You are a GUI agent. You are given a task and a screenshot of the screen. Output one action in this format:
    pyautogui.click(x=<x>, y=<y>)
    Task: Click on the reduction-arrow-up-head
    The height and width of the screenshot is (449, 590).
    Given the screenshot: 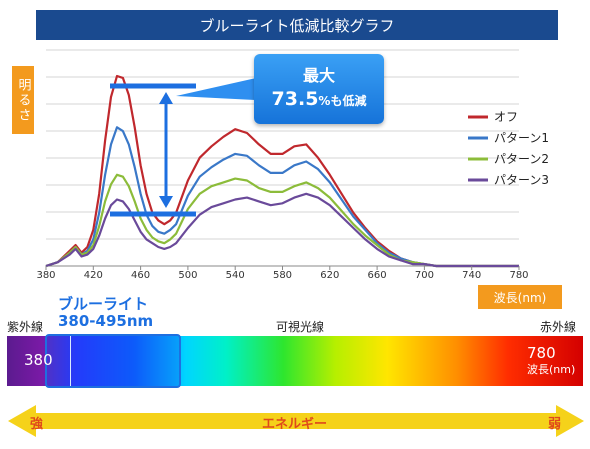 What is the action you would take?
    pyautogui.click(x=166, y=98)
    